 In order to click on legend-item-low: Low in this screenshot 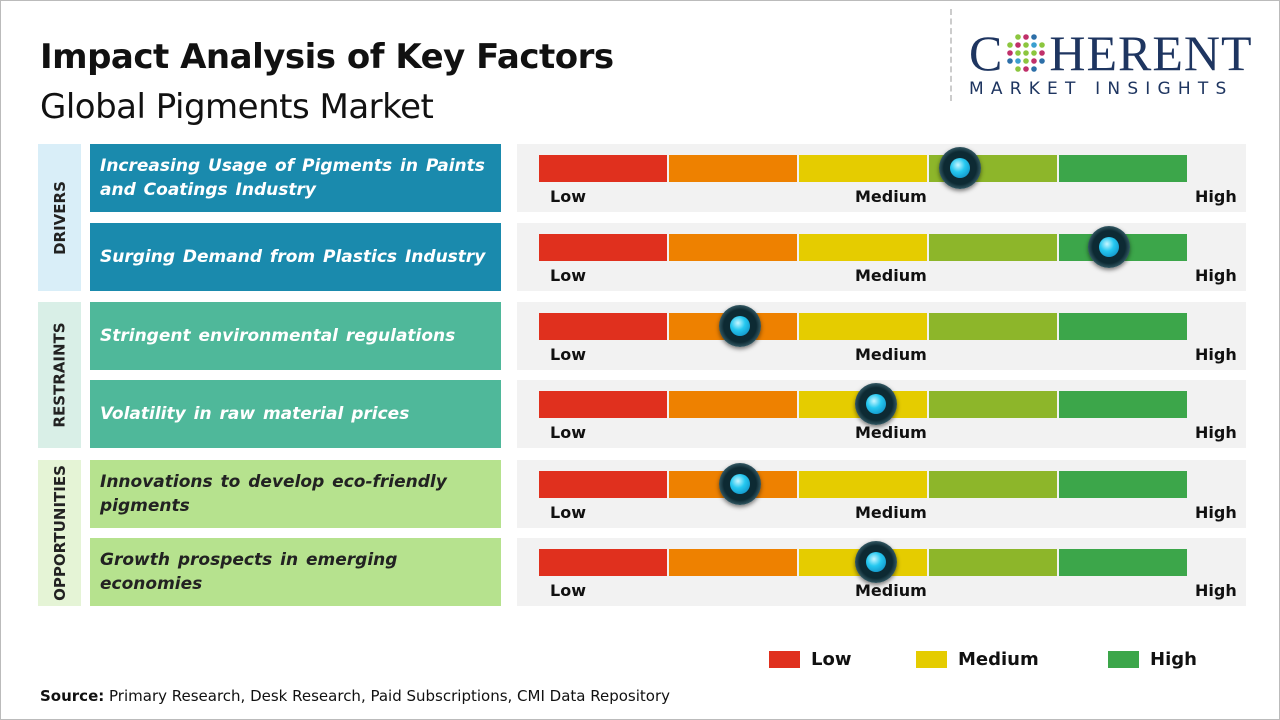, I will do `click(810, 659)`.